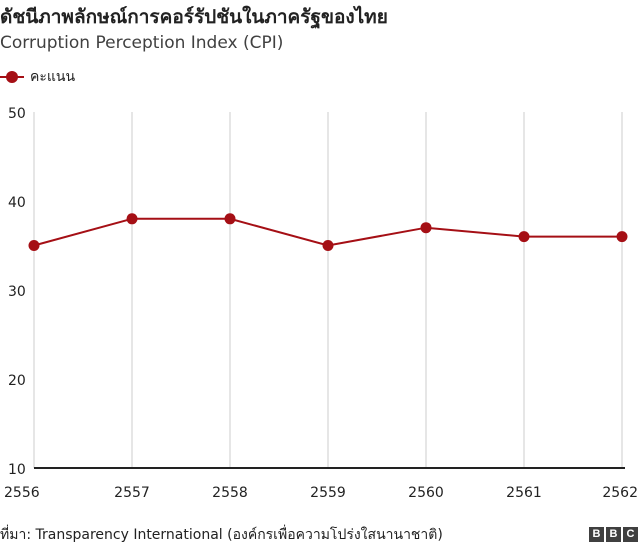 The image size is (640, 547). Describe the element at coordinates (17, 203) in the screenshot. I see `y-tick-label: 40` at that location.